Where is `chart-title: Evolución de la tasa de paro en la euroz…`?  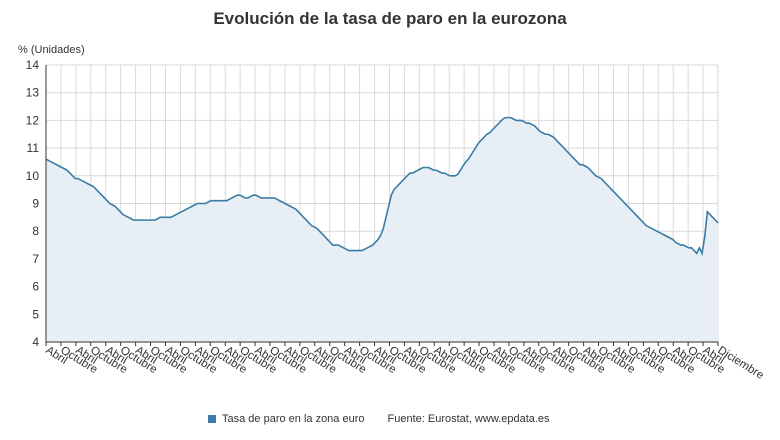
chart-title: Evolución de la tasa de paro en la euroz… is located at coordinates (390, 18).